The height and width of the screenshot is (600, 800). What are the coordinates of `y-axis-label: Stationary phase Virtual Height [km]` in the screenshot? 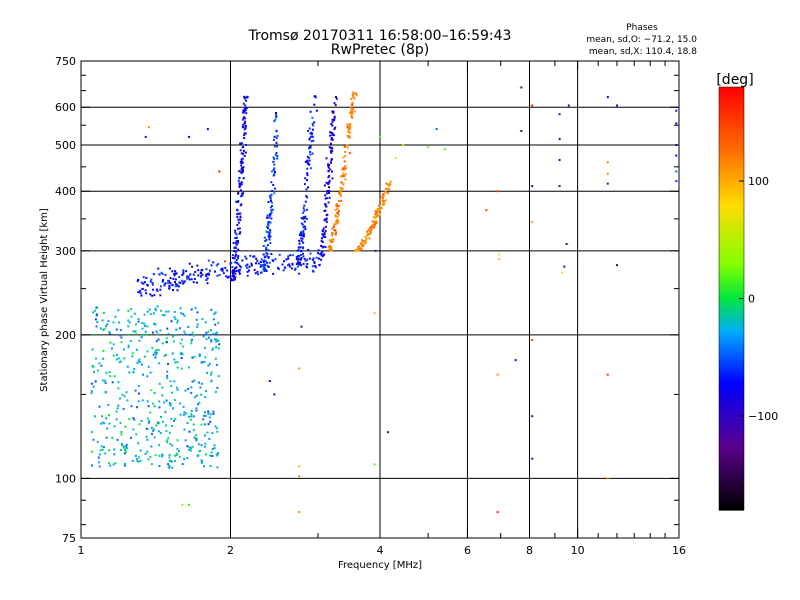 It's located at (44, 300).